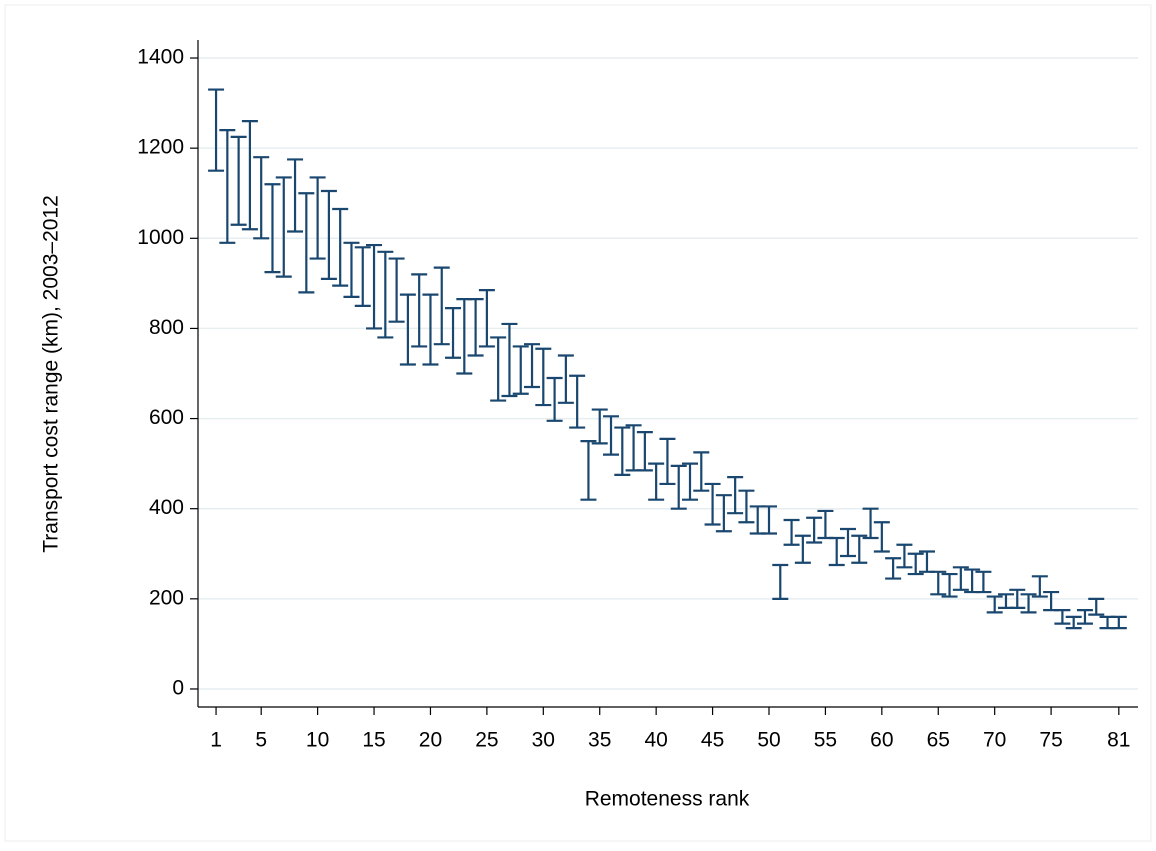 The height and width of the screenshot is (851, 1156). Describe the element at coordinates (712, 740) in the screenshot. I see `x-tick-label: 45` at that location.